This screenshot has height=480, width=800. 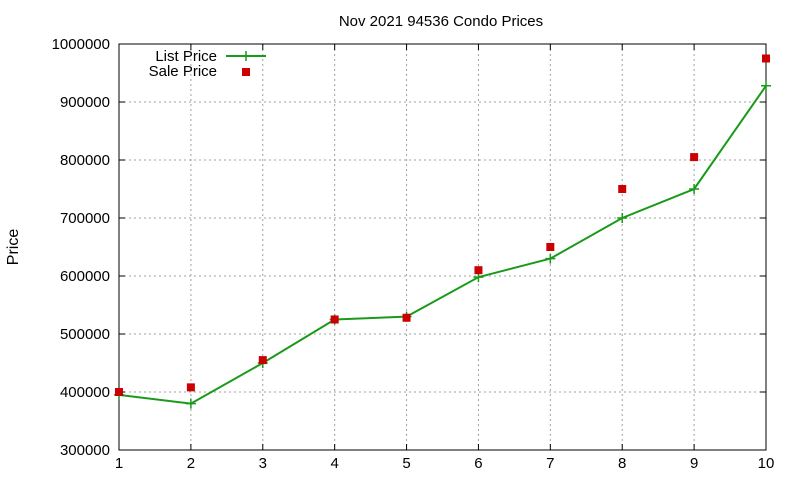 What do you see at coordinates (694, 463) in the screenshot?
I see `x-tick-label: 9` at bounding box center [694, 463].